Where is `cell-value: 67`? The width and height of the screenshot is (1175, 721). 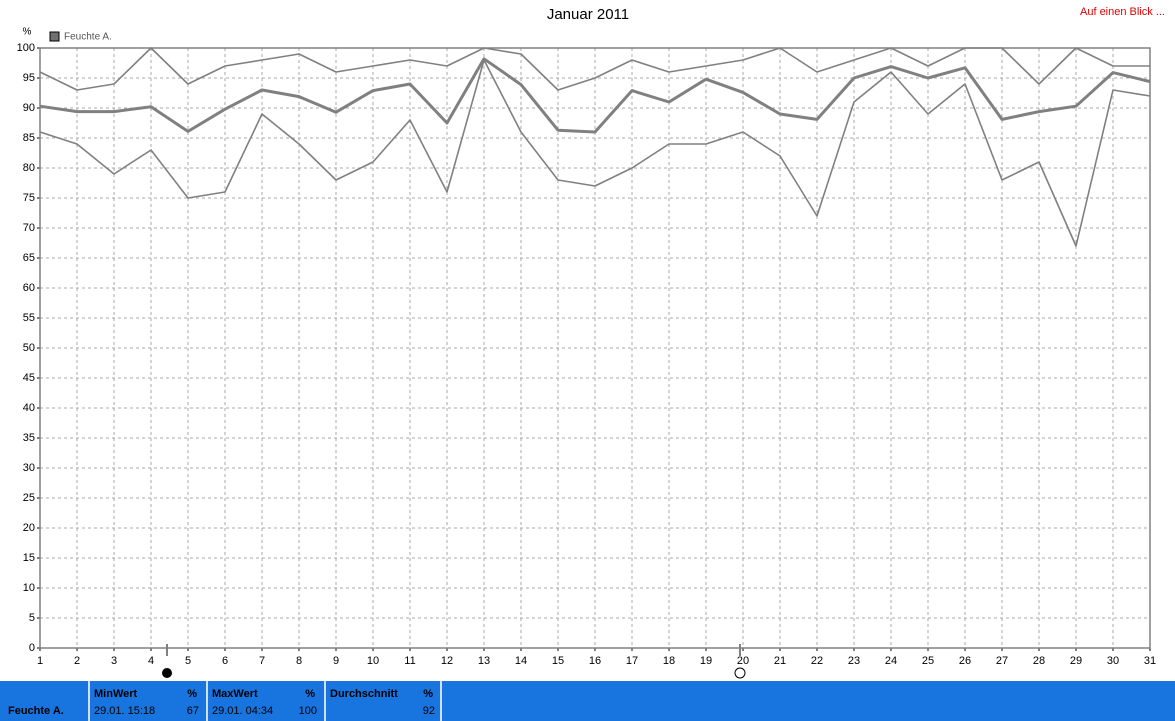 cell-value: 67 is located at coordinates (193, 711).